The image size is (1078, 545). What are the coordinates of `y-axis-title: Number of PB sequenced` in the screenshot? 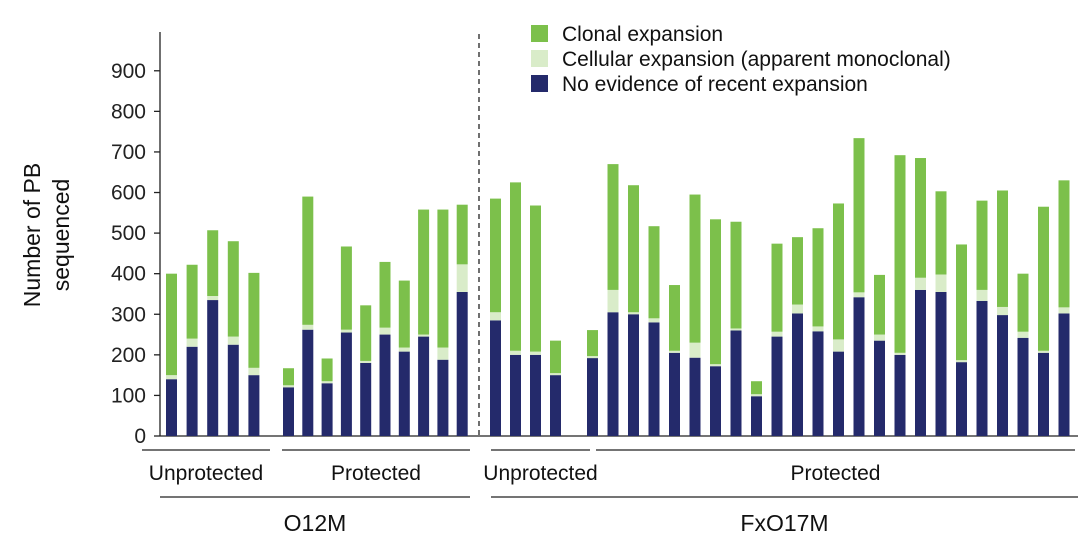 It's located at (46, 235).